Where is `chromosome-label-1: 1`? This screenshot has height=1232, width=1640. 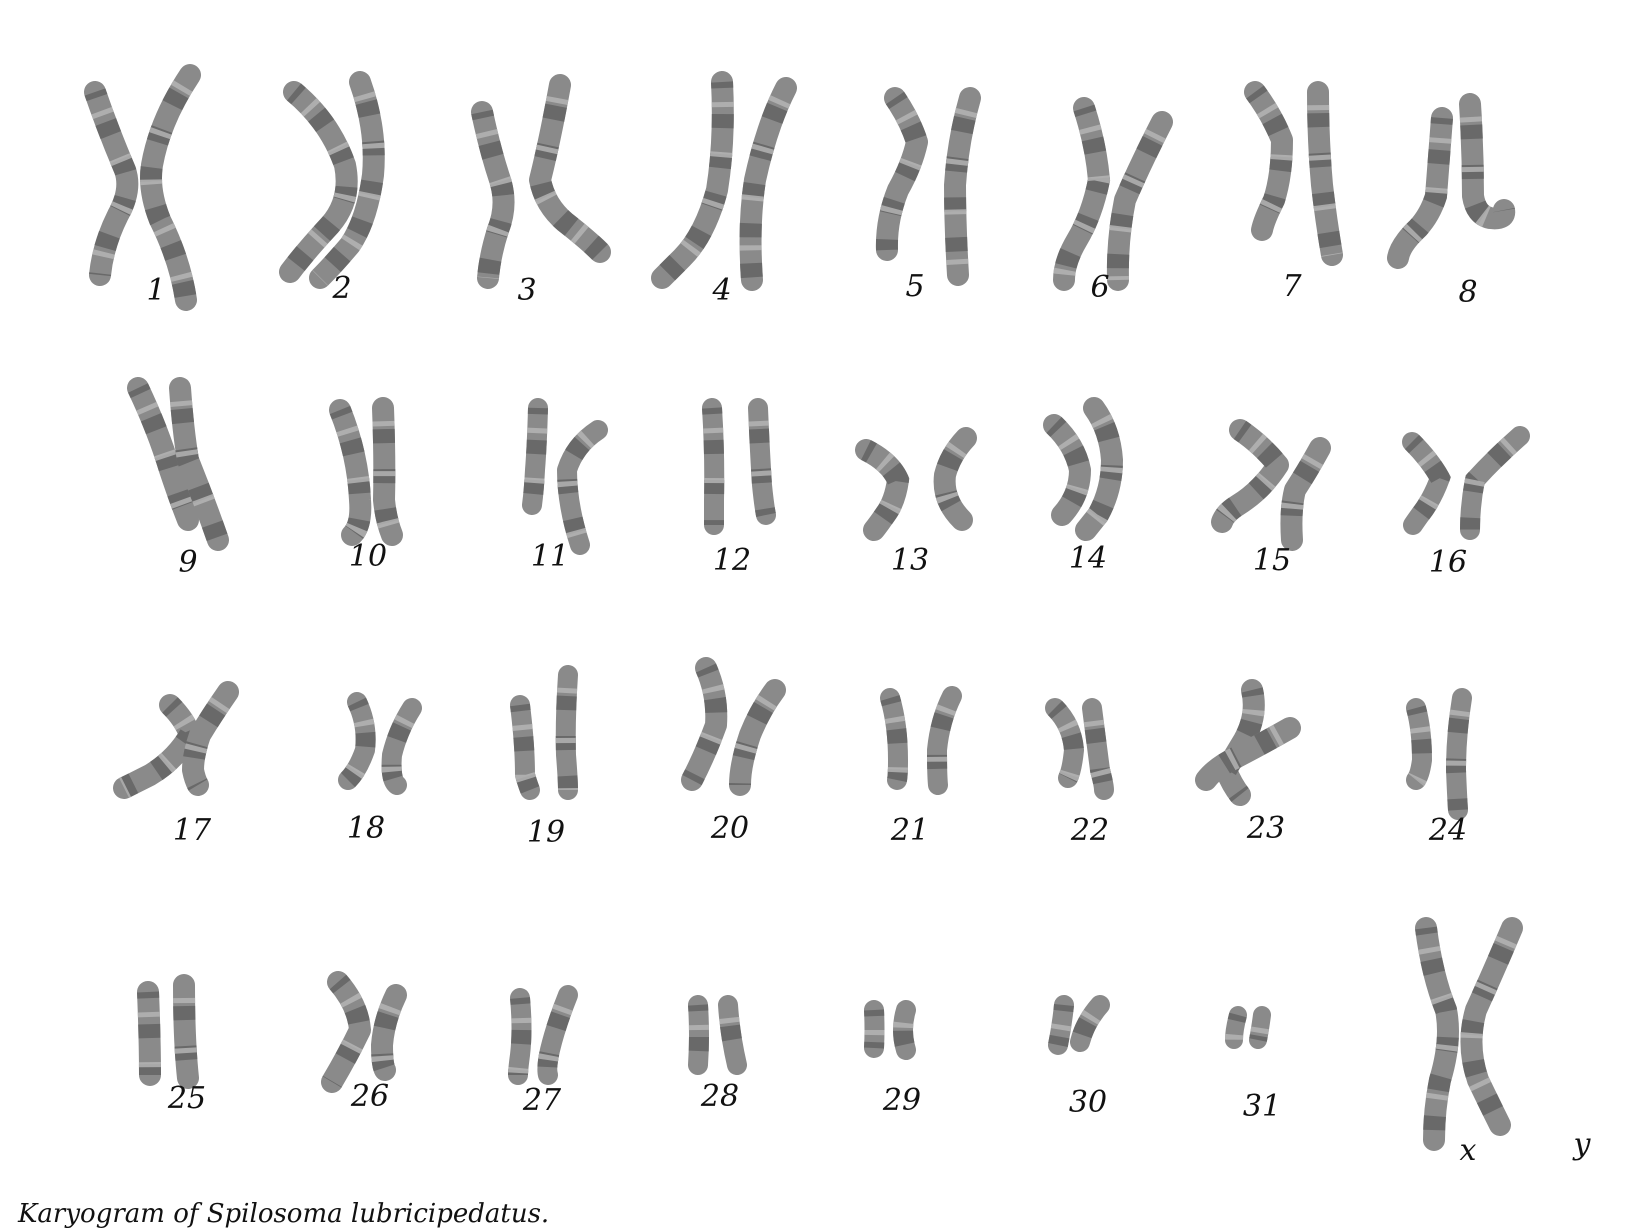
chromosome-label-1: 1 is located at coordinates (155, 290).